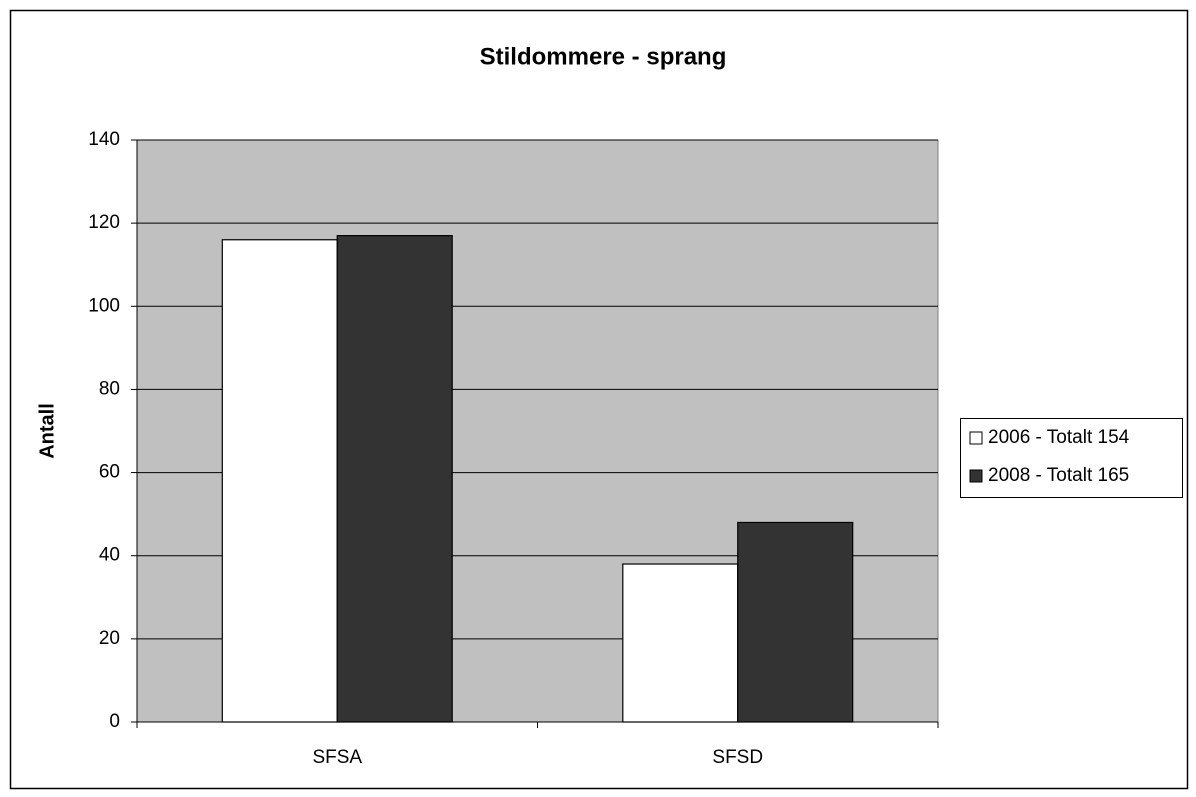 The image size is (1196, 797). What do you see at coordinates (109, 472) in the screenshot?
I see `y-tick-label: 60` at bounding box center [109, 472].